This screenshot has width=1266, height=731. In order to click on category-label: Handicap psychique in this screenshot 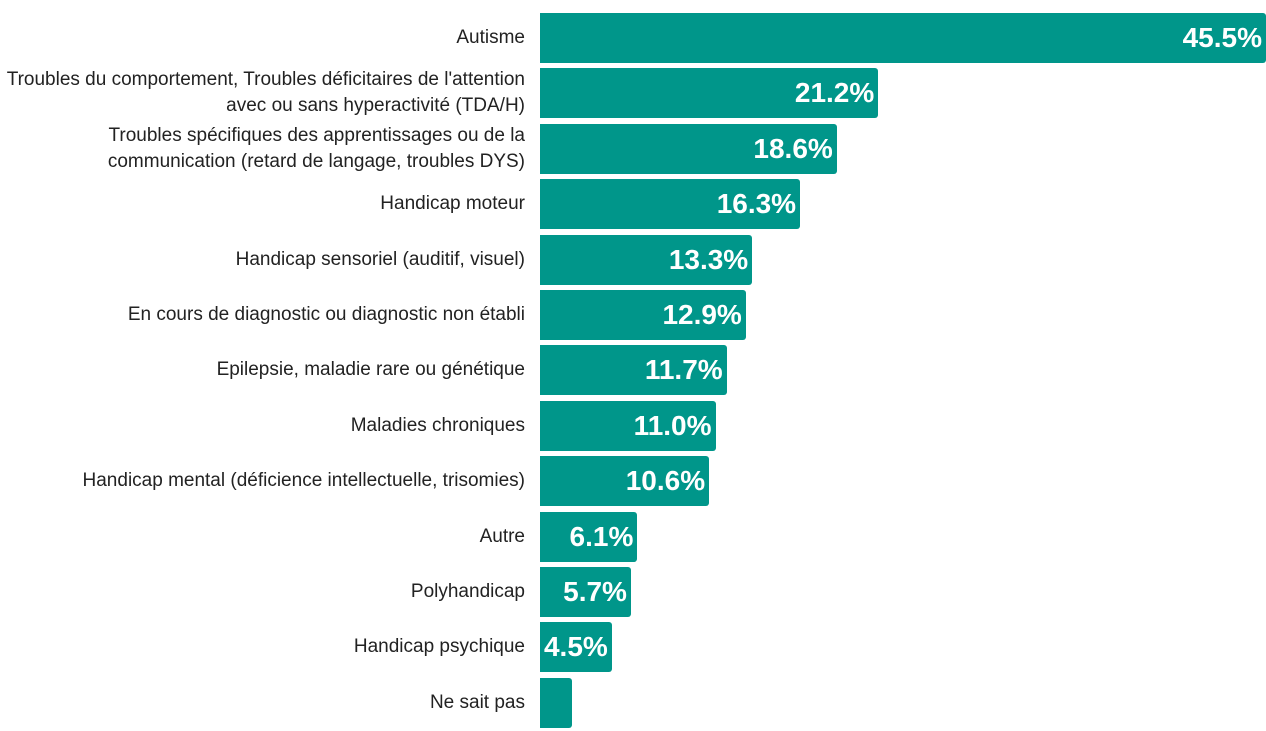, I will do `click(439, 647)`.